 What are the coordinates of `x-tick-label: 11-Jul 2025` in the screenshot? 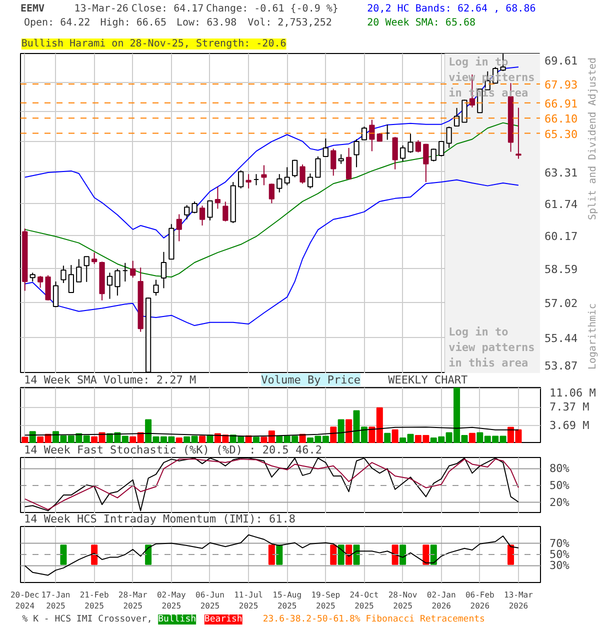 It's located at (249, 600).